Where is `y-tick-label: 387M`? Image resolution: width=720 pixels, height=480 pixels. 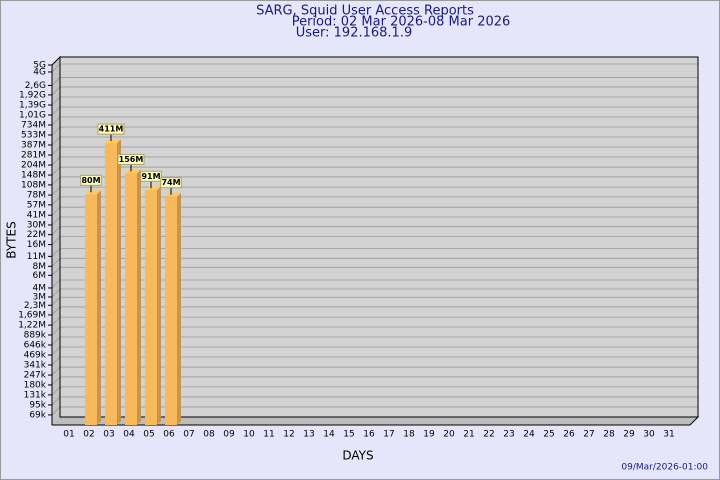 y-tick-label: 387M is located at coordinates (33, 146).